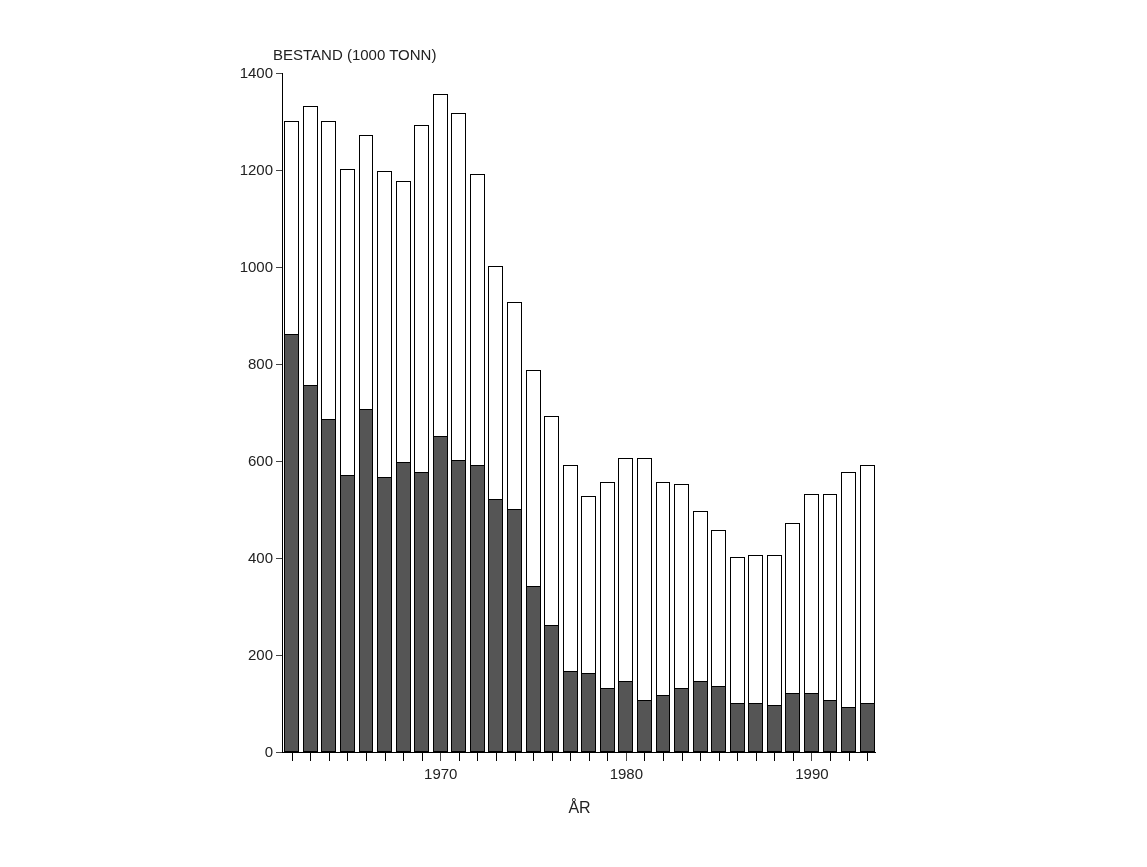 This screenshot has height=867, width=1147. I want to click on y-tick-label: 800, so click(260, 364).